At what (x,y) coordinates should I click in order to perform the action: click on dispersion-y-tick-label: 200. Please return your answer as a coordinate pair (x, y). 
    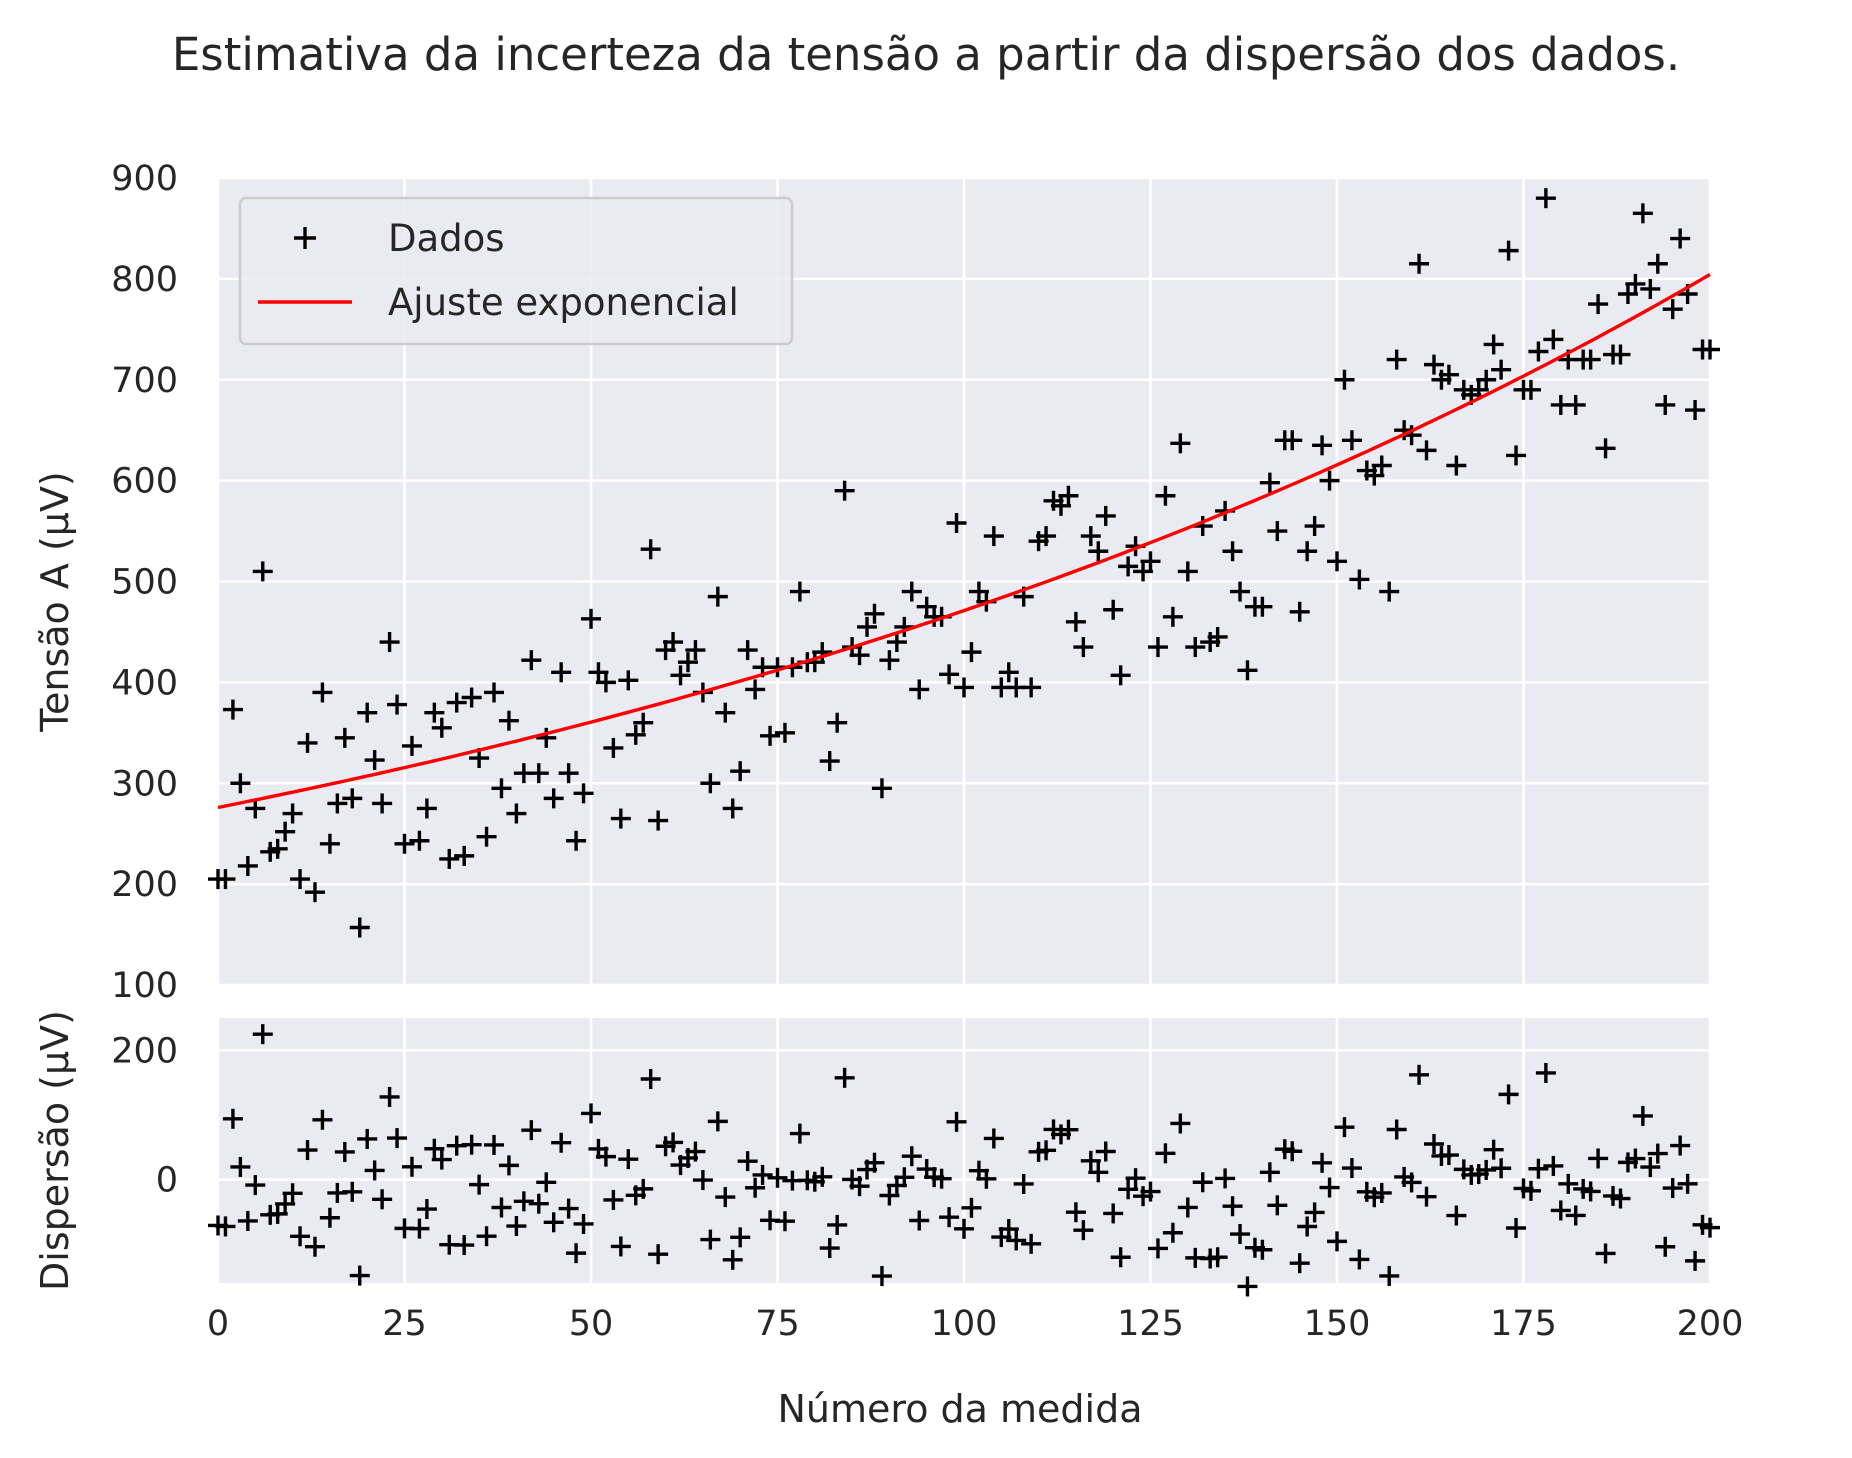
    Looking at the image, I should click on (144, 1051).